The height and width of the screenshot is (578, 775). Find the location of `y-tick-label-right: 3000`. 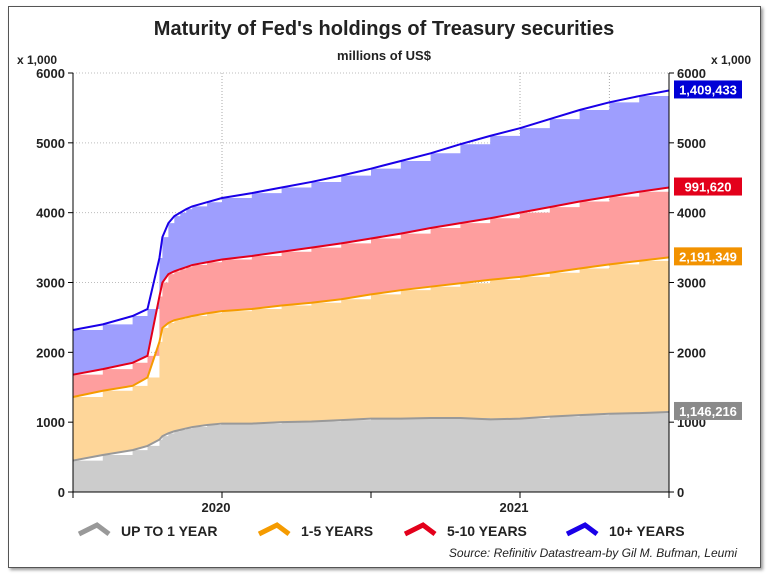

y-tick-label-right: 3000 is located at coordinates (691, 283).